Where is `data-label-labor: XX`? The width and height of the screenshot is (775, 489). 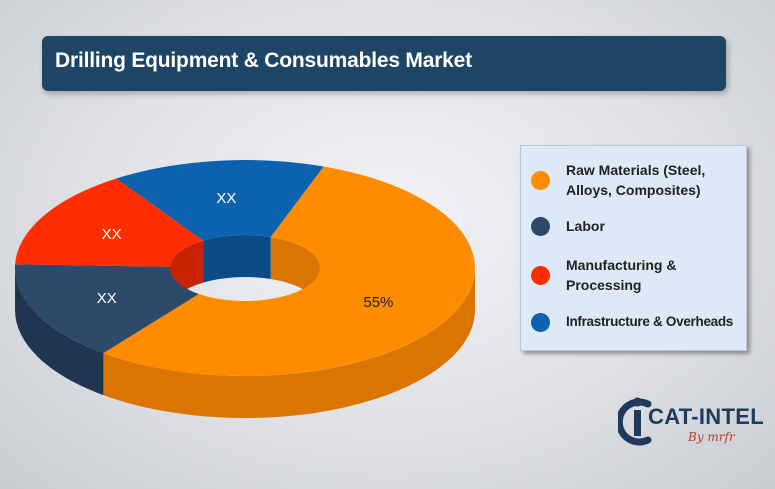 data-label-labor: XX is located at coordinates (107, 298).